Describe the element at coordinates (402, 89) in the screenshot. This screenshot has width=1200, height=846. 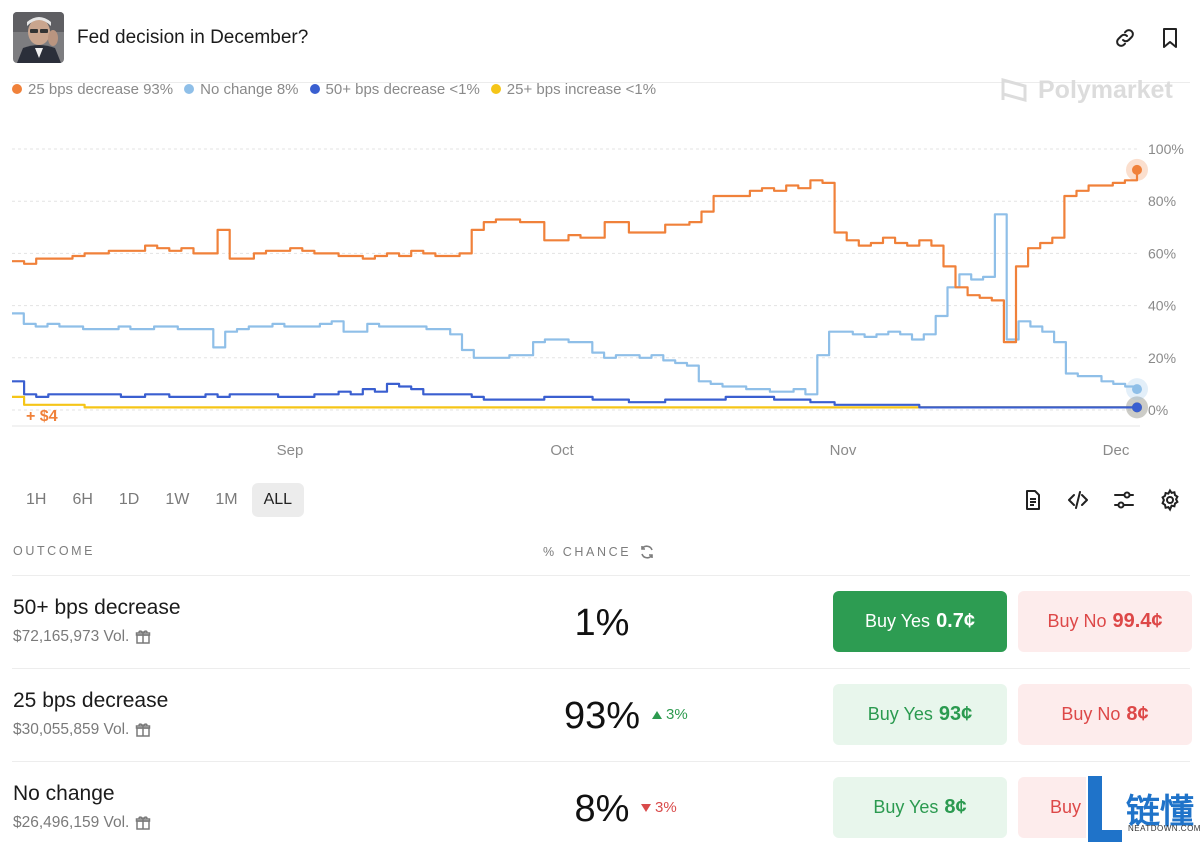
I see `legend-label: 50+ bps decrease <1%` at that location.